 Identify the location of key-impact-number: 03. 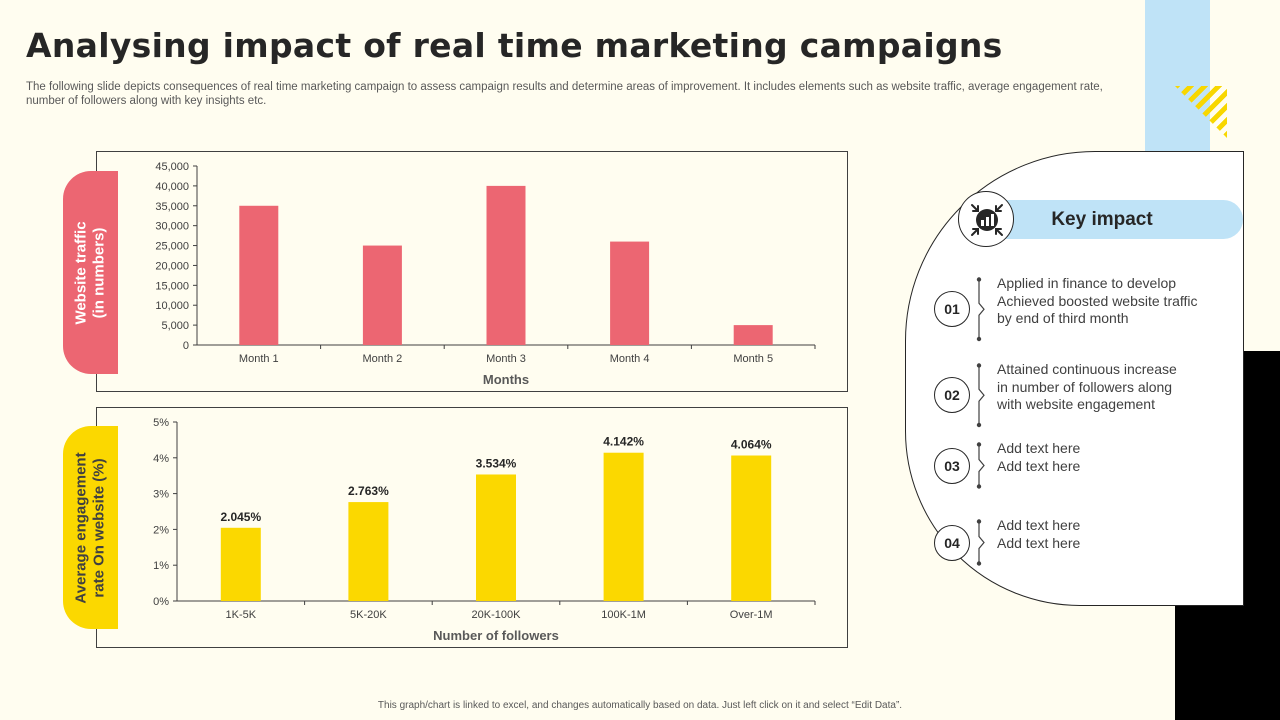
(952, 465).